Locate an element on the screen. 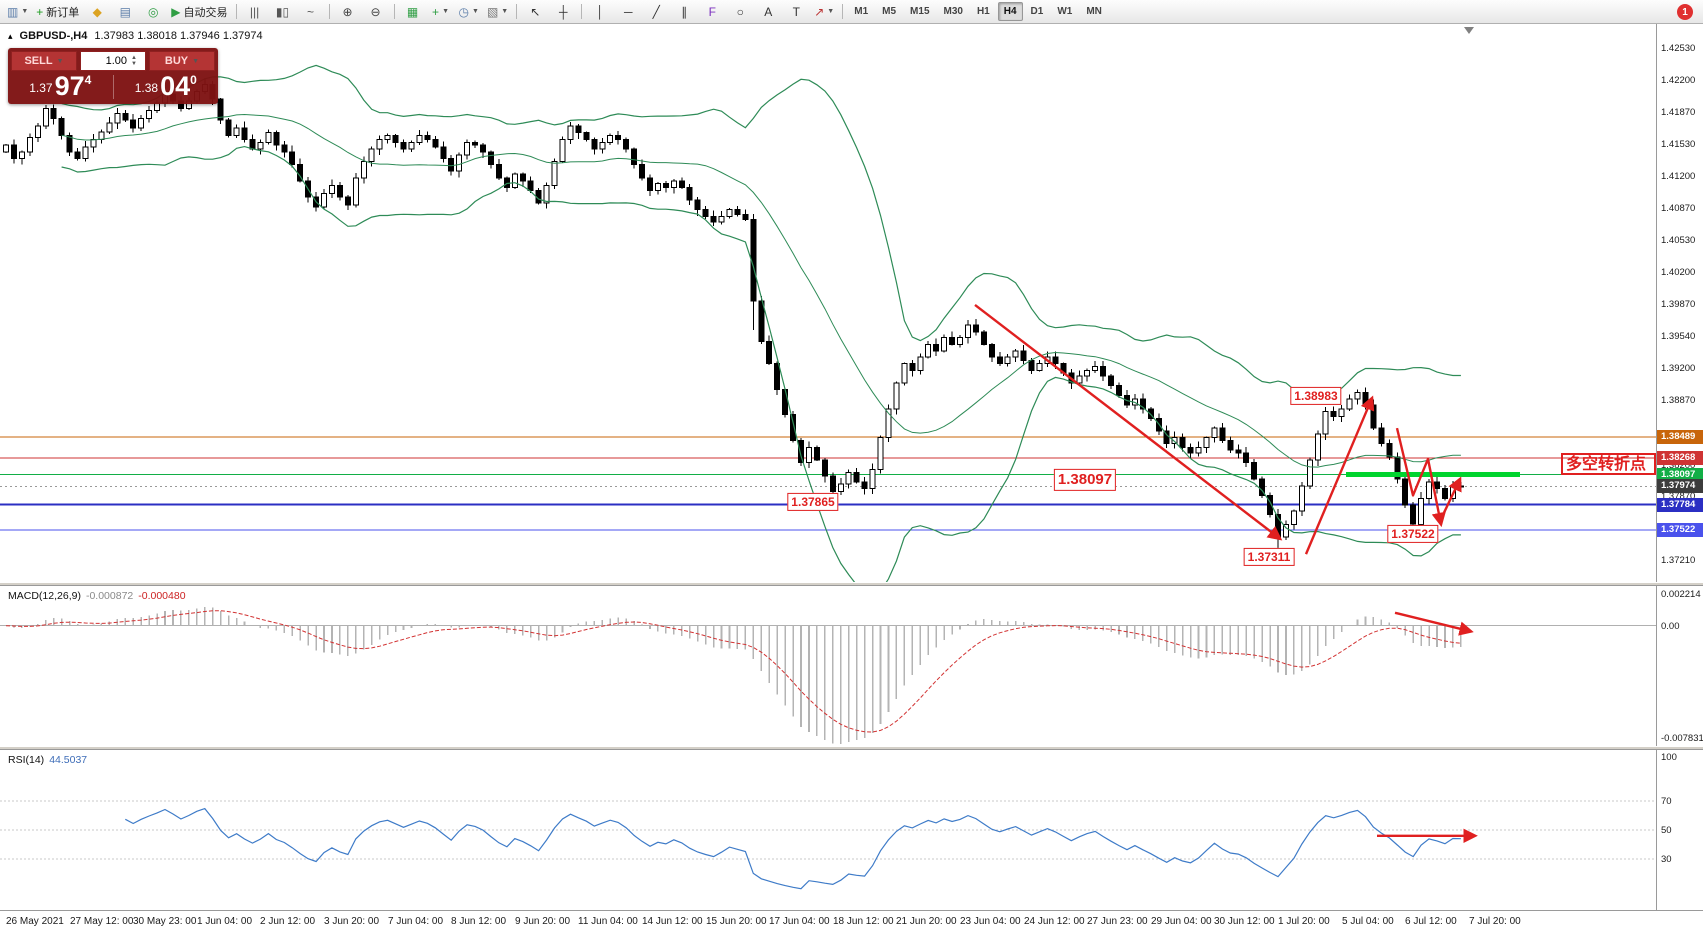  time-tick: 26 May 2021 is located at coordinates (35, 921).